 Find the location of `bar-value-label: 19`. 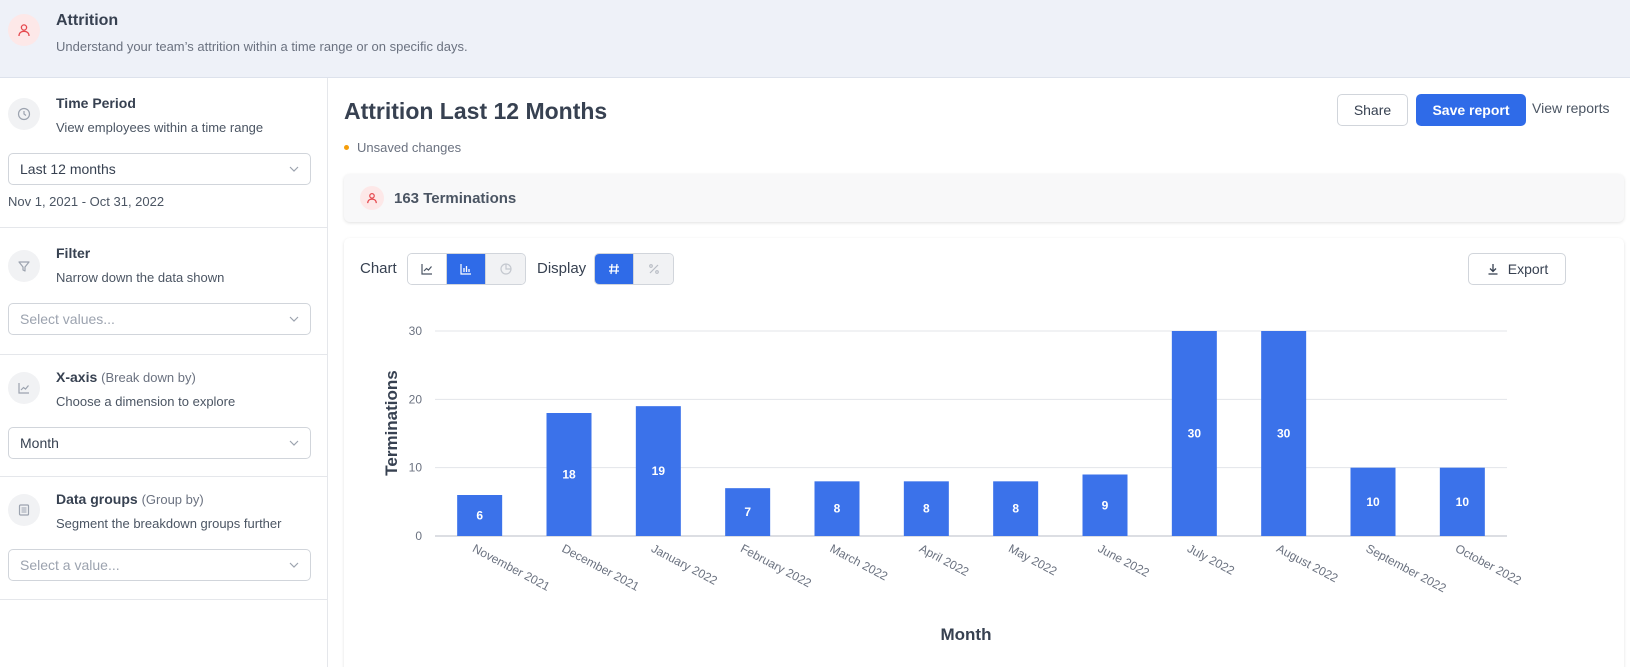

bar-value-label: 19 is located at coordinates (659, 471).